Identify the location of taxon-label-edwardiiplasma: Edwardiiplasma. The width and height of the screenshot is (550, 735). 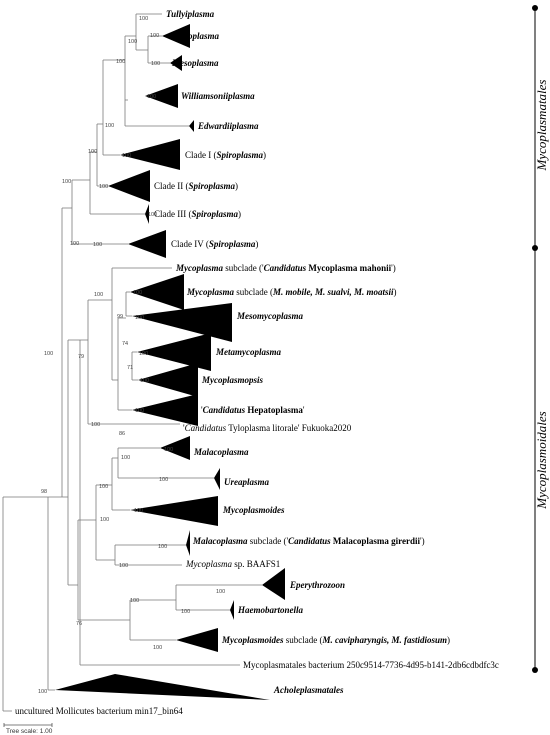
(228, 126).